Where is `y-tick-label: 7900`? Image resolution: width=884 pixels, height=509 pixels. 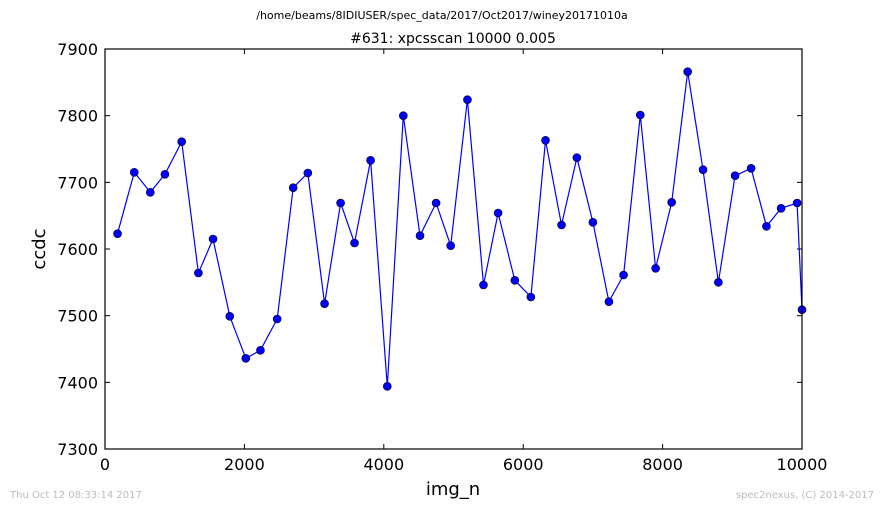 y-tick-label: 7900 is located at coordinates (77, 49).